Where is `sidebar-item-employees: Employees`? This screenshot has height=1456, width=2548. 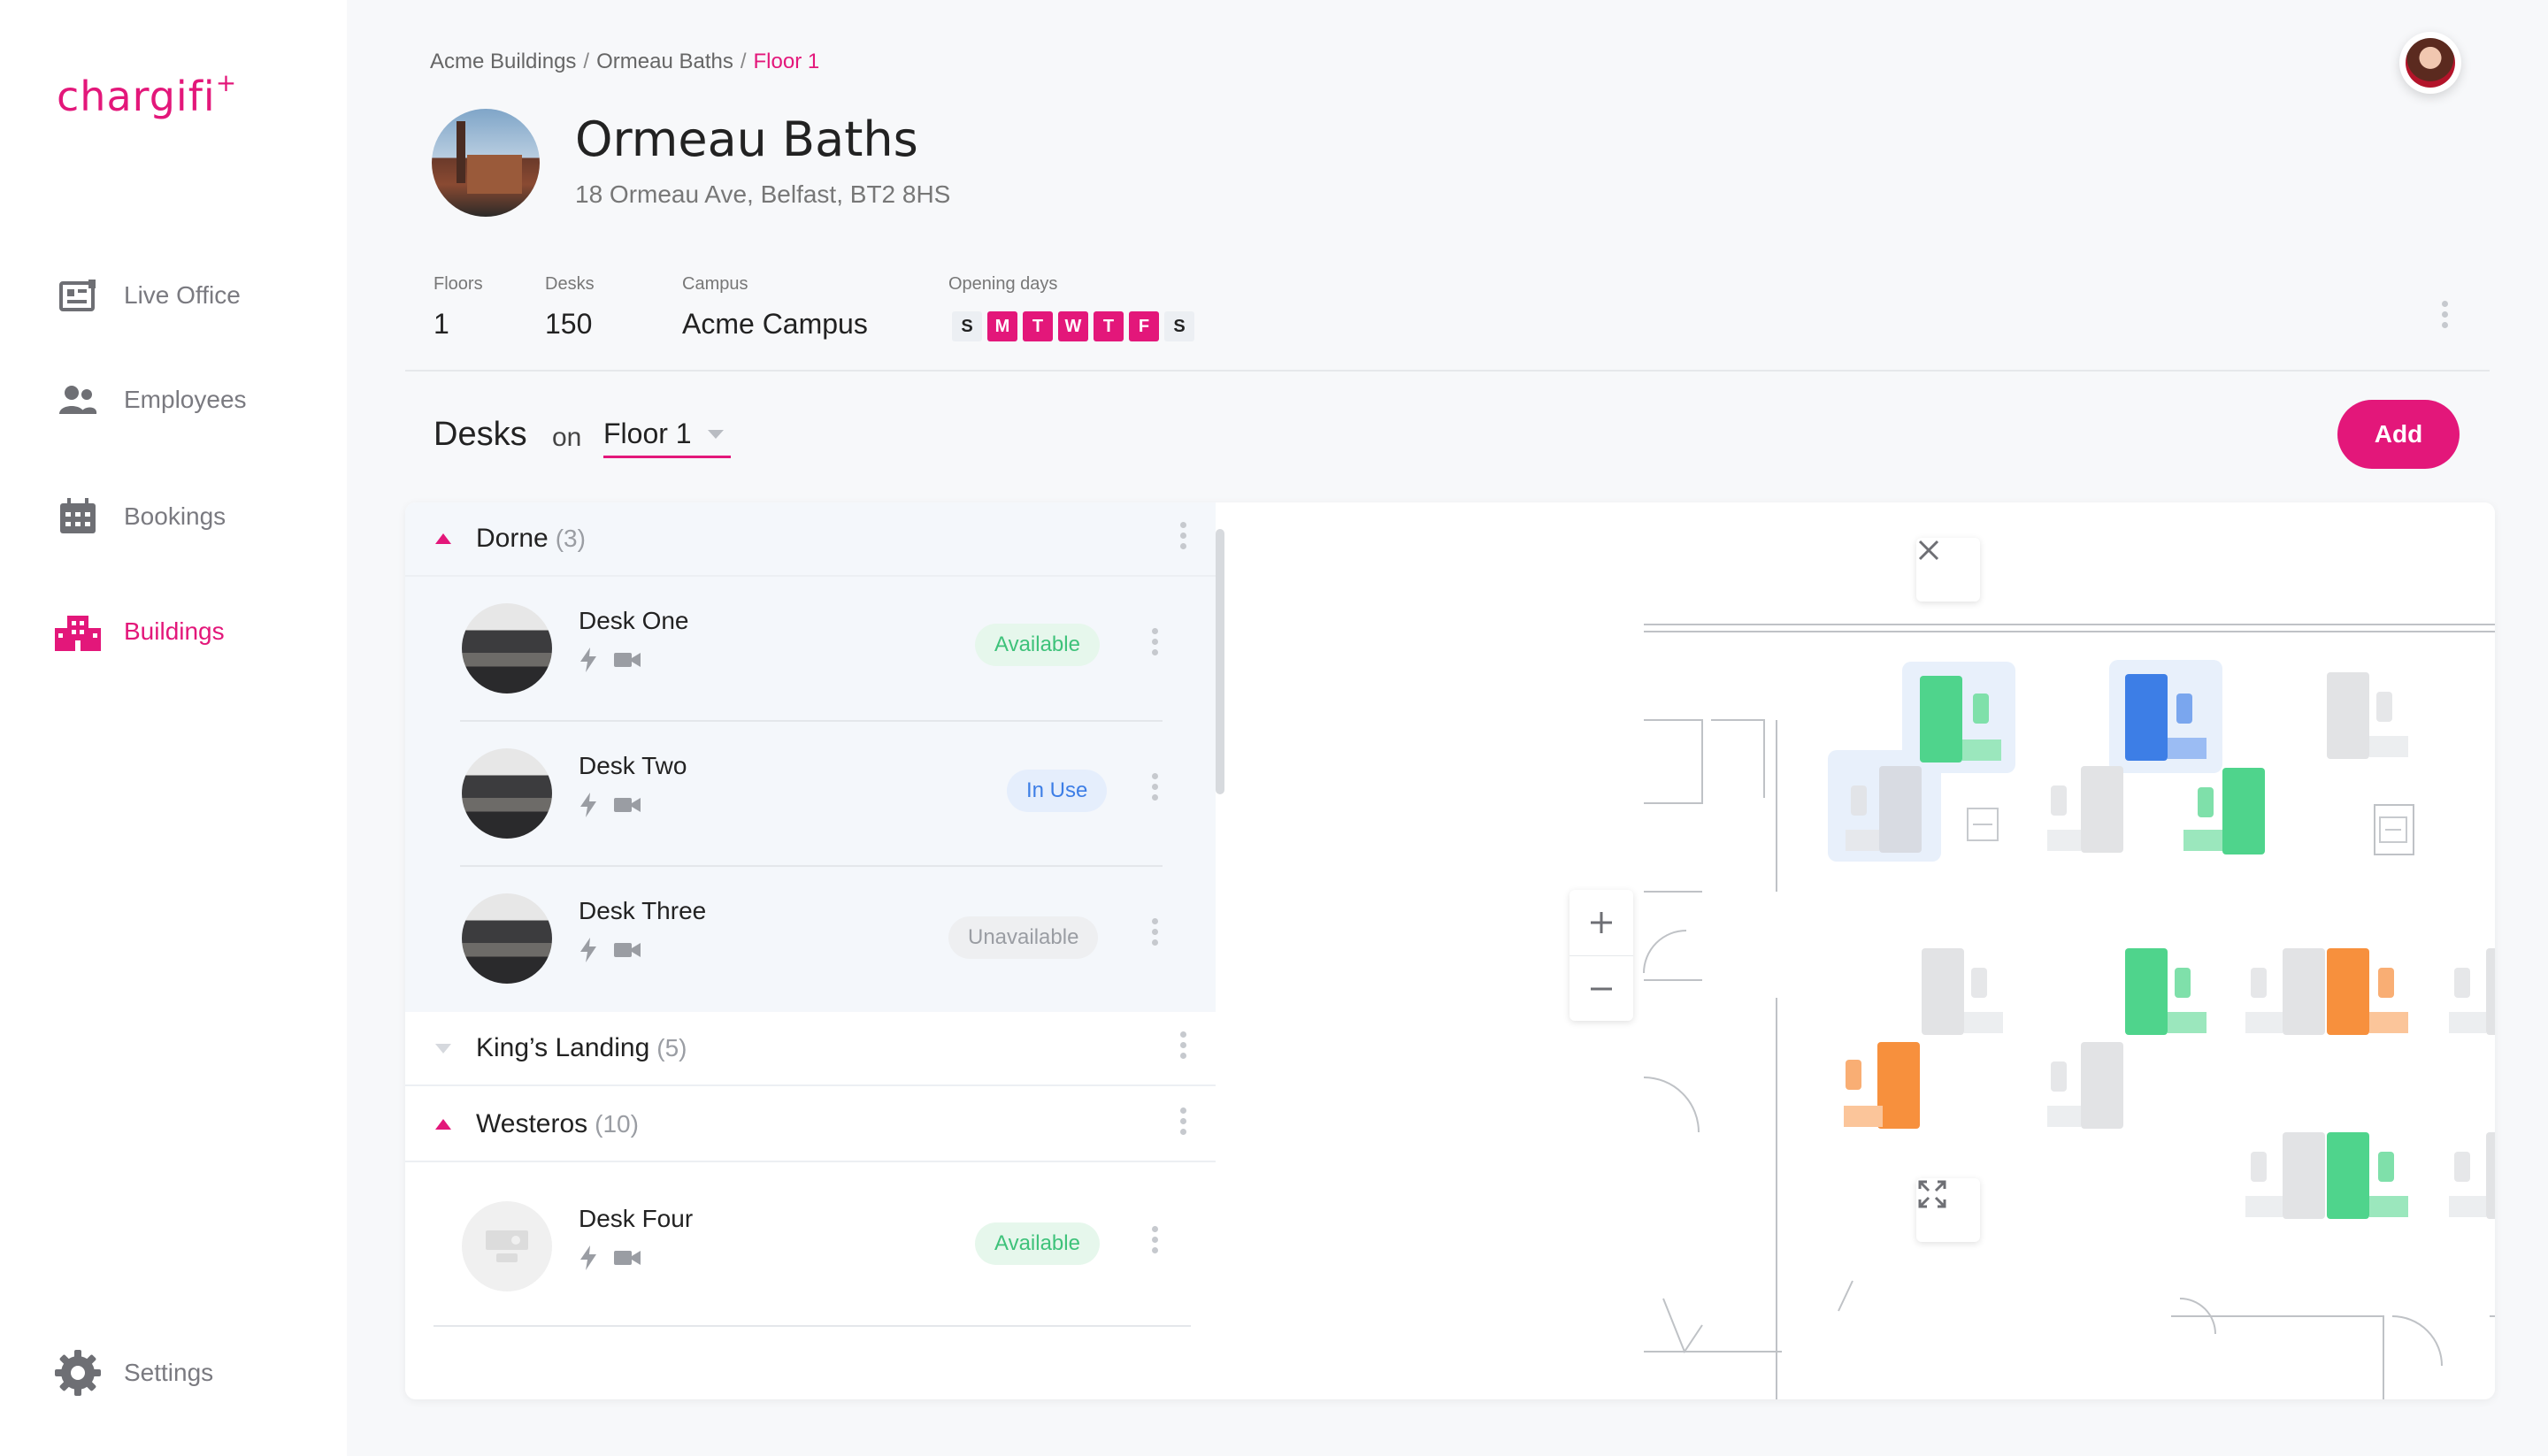 sidebar-item-employees: Employees is located at coordinates (150, 399).